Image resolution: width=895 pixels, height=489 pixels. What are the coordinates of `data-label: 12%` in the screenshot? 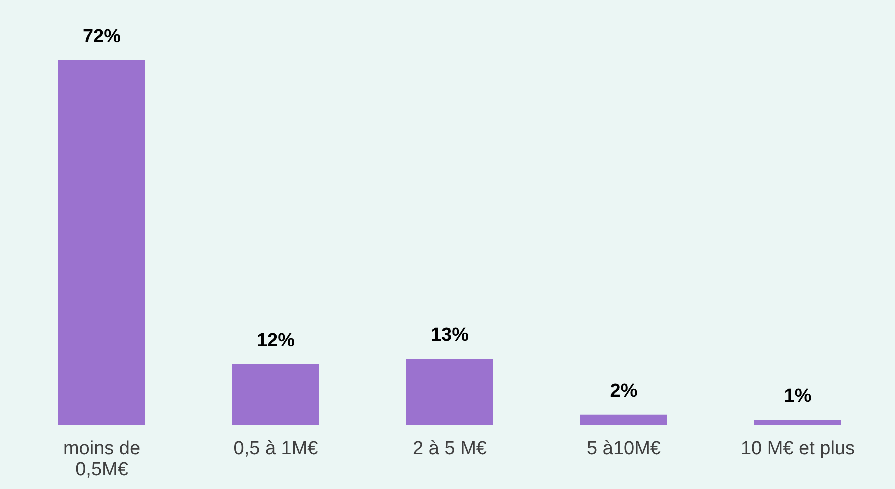 It's located at (276, 341).